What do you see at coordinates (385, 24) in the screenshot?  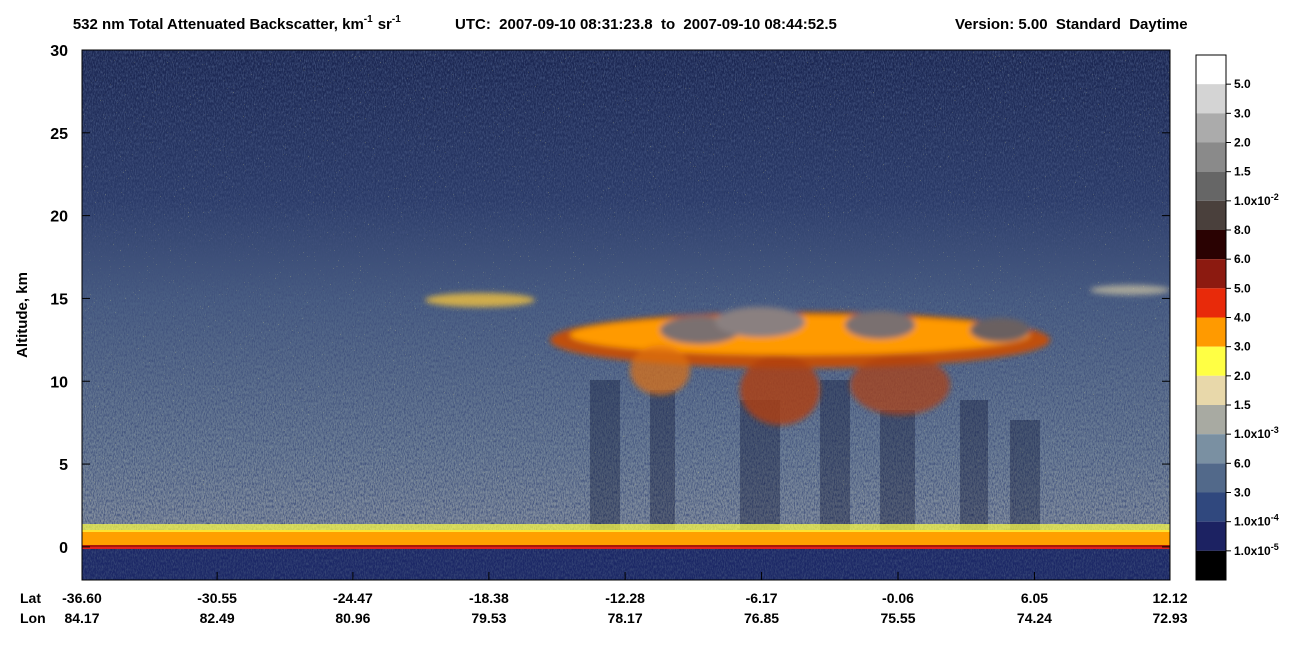 I see `title-unit: sr` at bounding box center [385, 24].